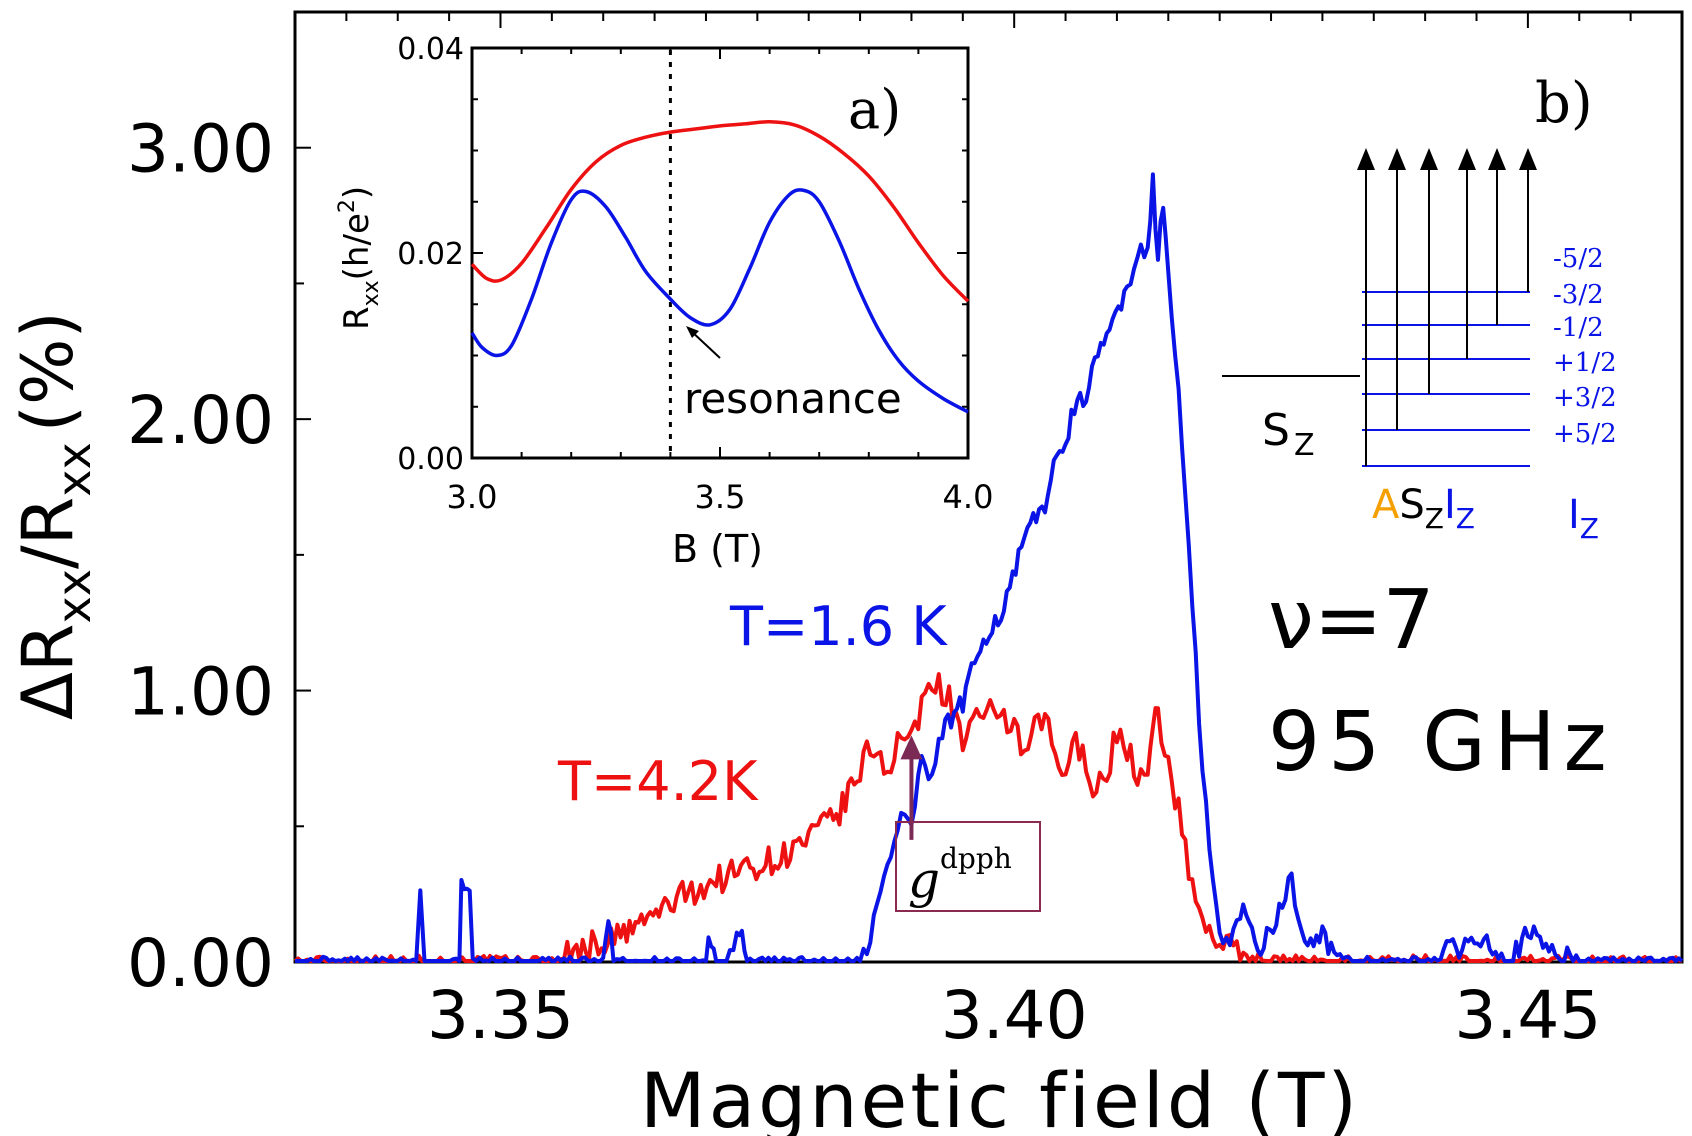 This screenshot has height=1136, width=1692. Describe the element at coordinates (793, 398) in the screenshot. I see `resonance-label: resonance` at that location.